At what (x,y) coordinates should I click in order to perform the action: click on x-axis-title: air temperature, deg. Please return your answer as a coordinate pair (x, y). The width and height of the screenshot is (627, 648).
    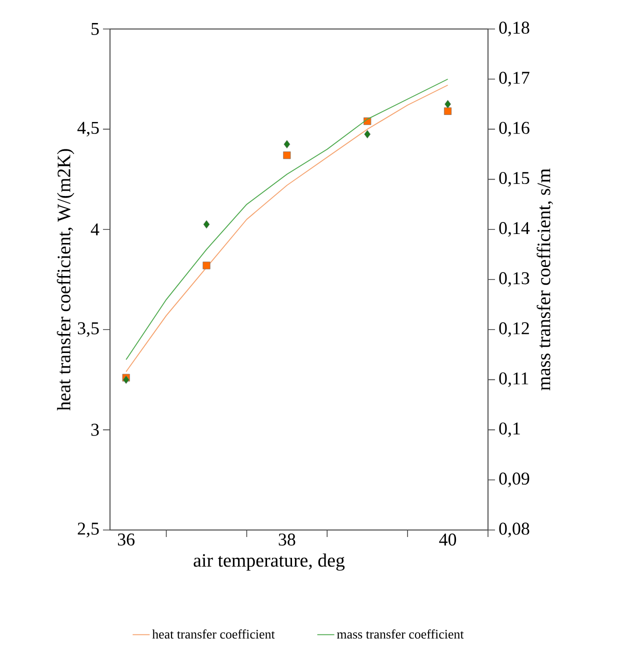
    Looking at the image, I should click on (269, 562).